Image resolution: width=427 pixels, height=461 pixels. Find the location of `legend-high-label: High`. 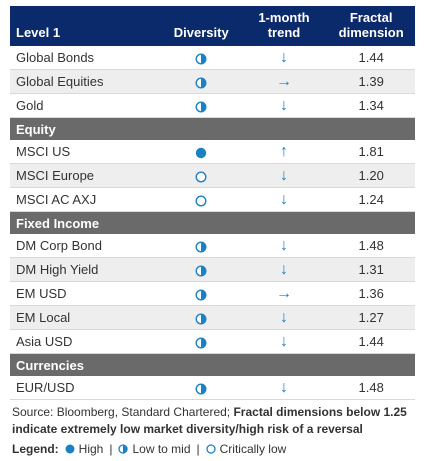

legend-high-label: High is located at coordinates (91, 449).